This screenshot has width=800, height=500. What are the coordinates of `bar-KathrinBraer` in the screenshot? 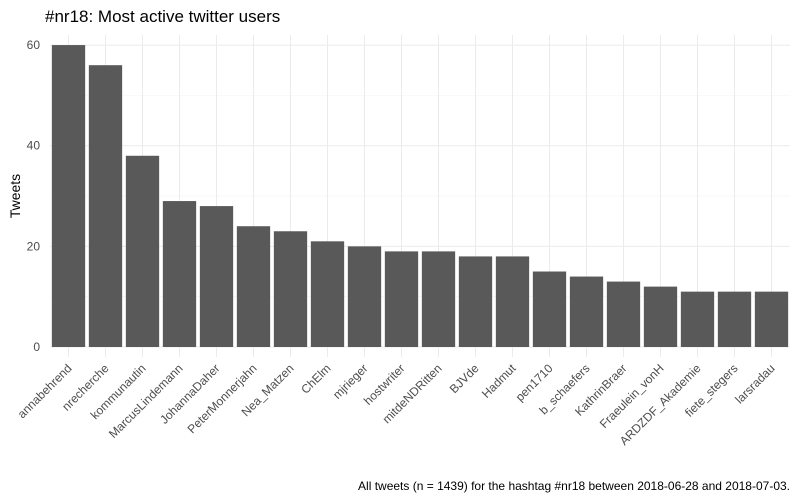 It's located at (623, 314).